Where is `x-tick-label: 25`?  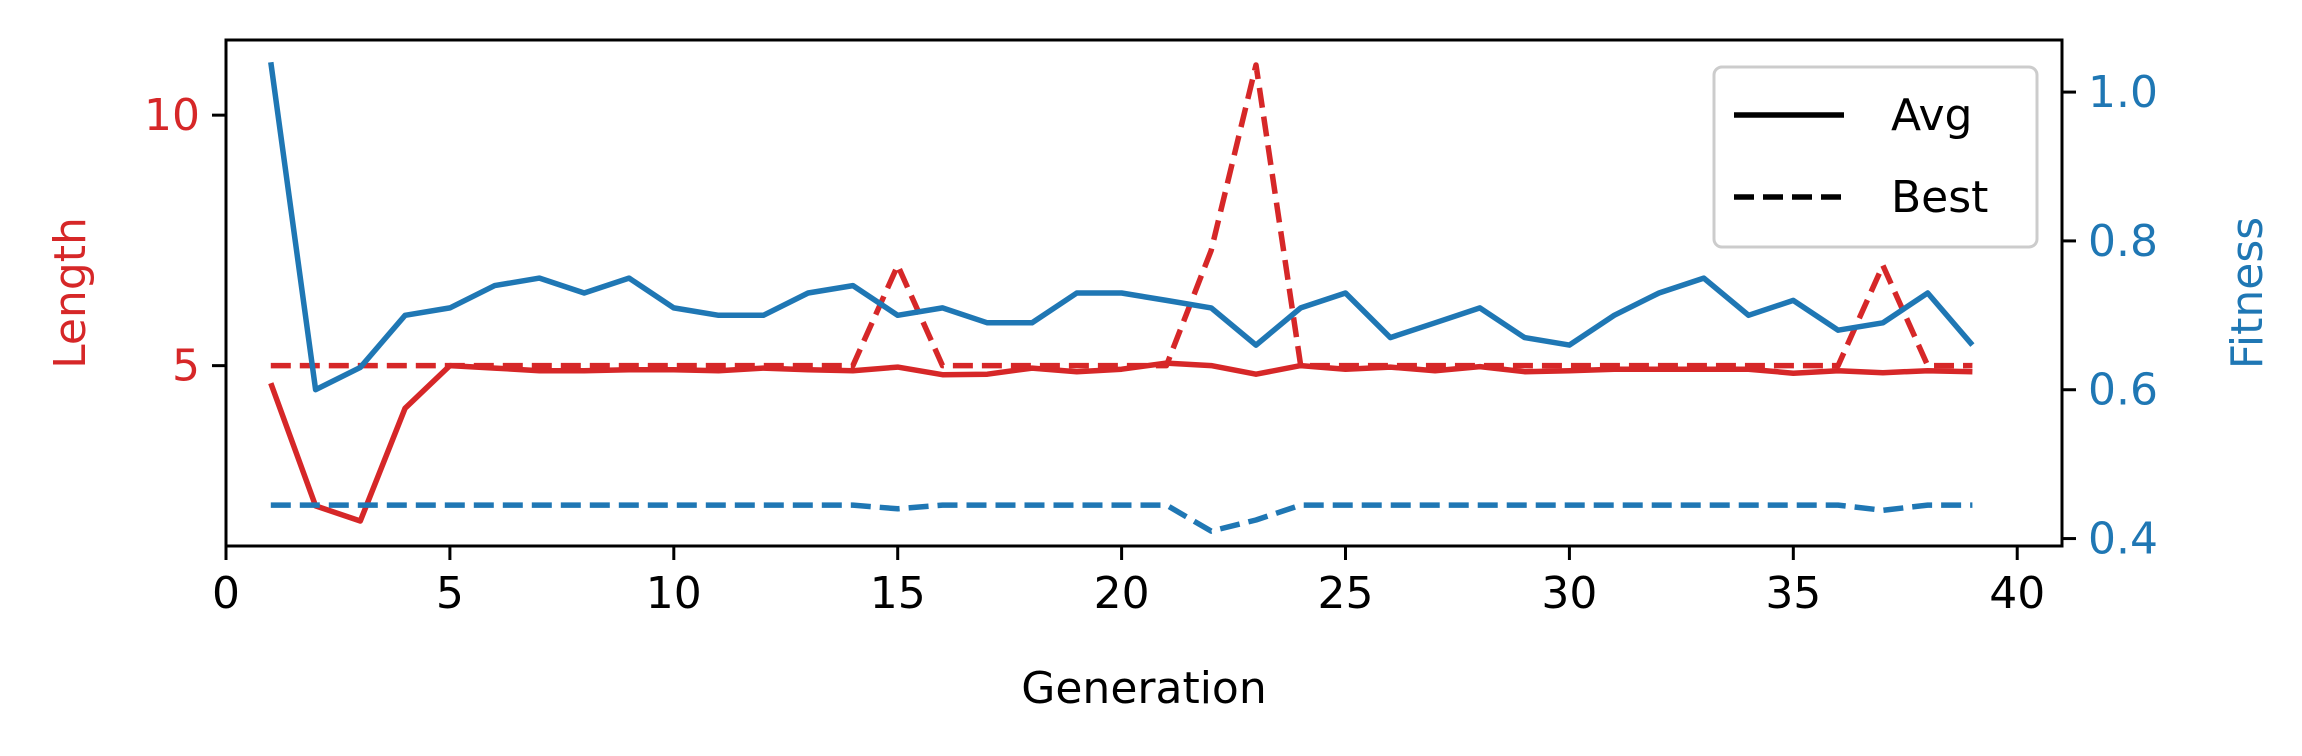
x-tick-label: 25 is located at coordinates (1346, 593).